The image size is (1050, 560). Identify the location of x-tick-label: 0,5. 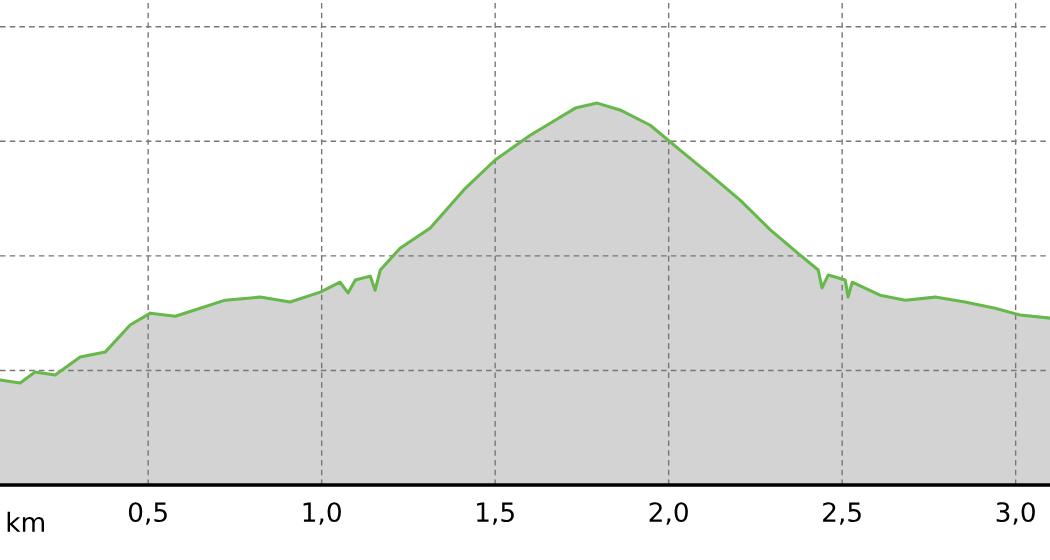
(147, 513).